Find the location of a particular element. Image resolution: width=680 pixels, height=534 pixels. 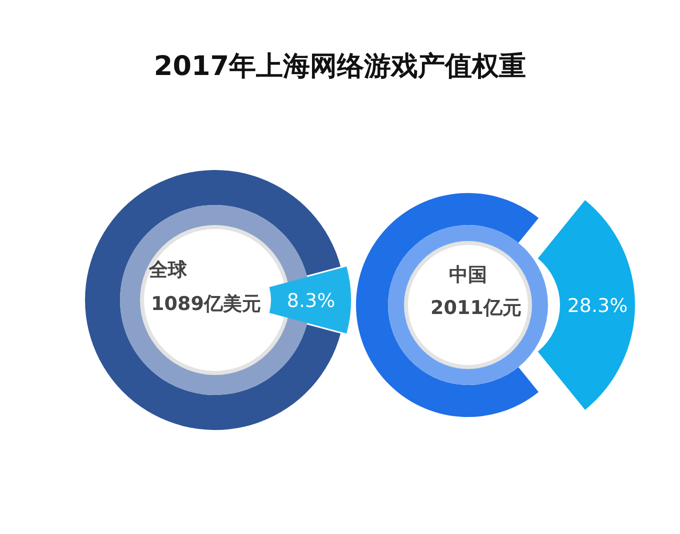

data-label: 8.3% is located at coordinates (311, 301).